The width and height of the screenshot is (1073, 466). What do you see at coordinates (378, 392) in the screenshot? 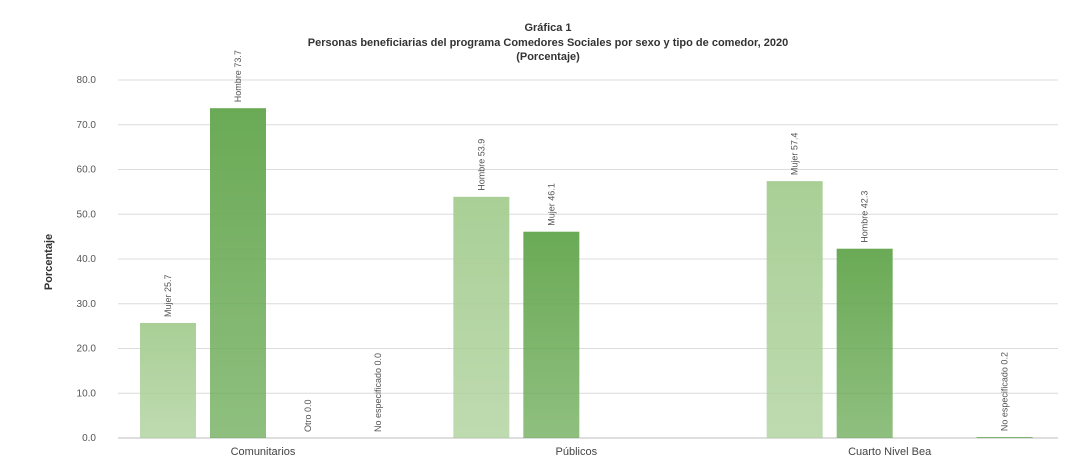
I see `data-label: No especificado 0.0` at bounding box center [378, 392].